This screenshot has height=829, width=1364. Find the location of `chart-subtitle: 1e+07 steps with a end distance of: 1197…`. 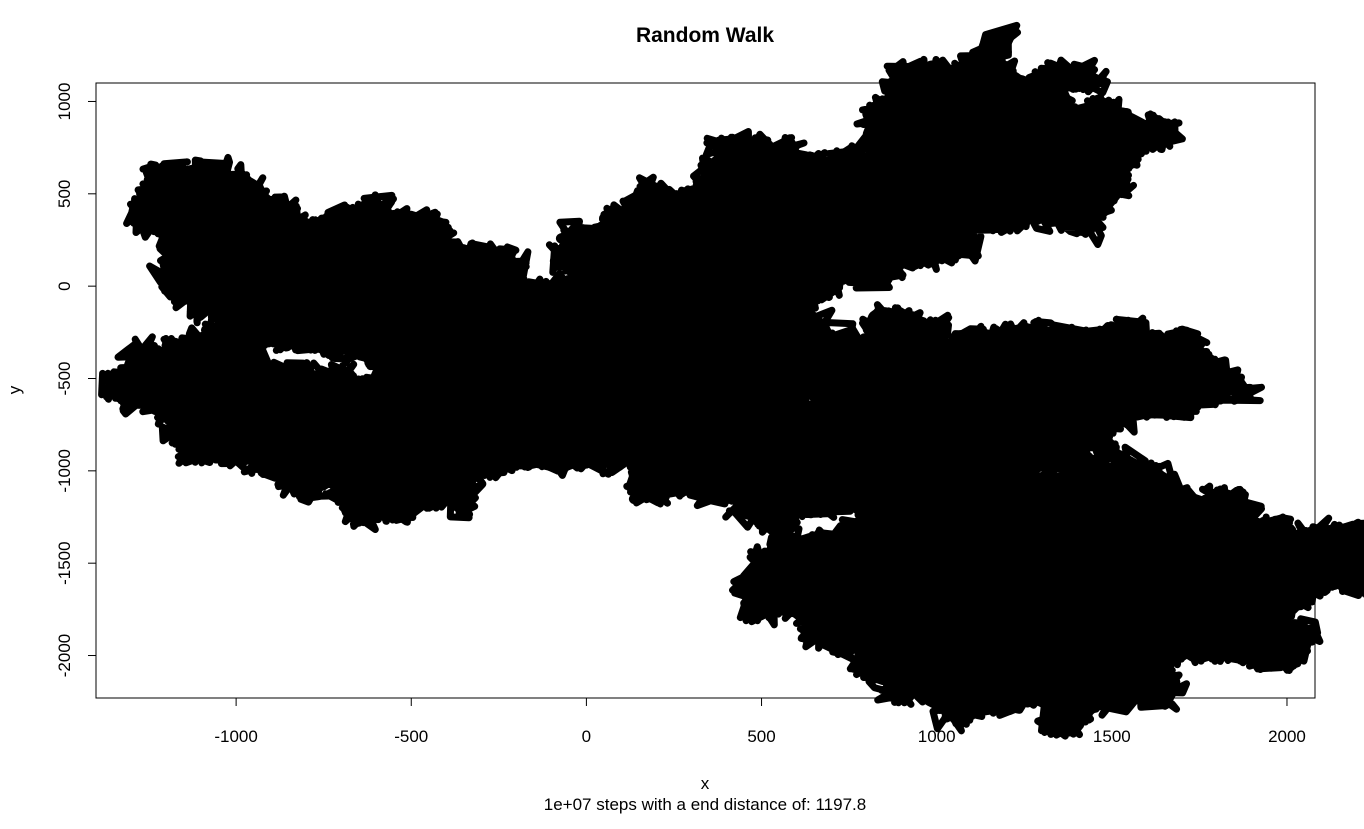

chart-subtitle: 1e+07 steps with a end distance of: 1197… is located at coordinates (705, 804).